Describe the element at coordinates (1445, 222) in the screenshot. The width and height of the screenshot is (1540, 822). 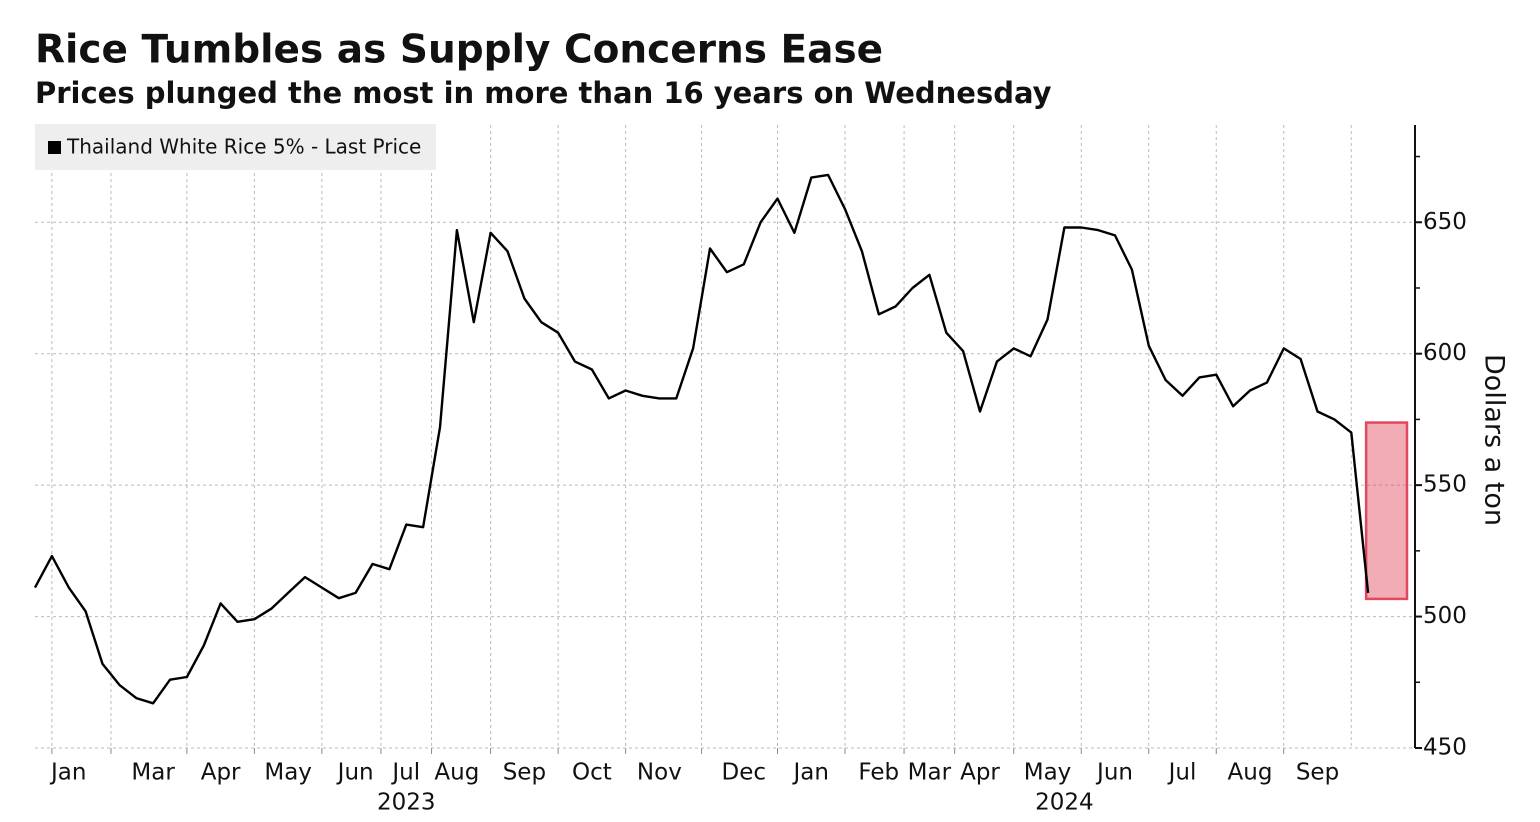
I see `y-tick-label: 650` at that location.